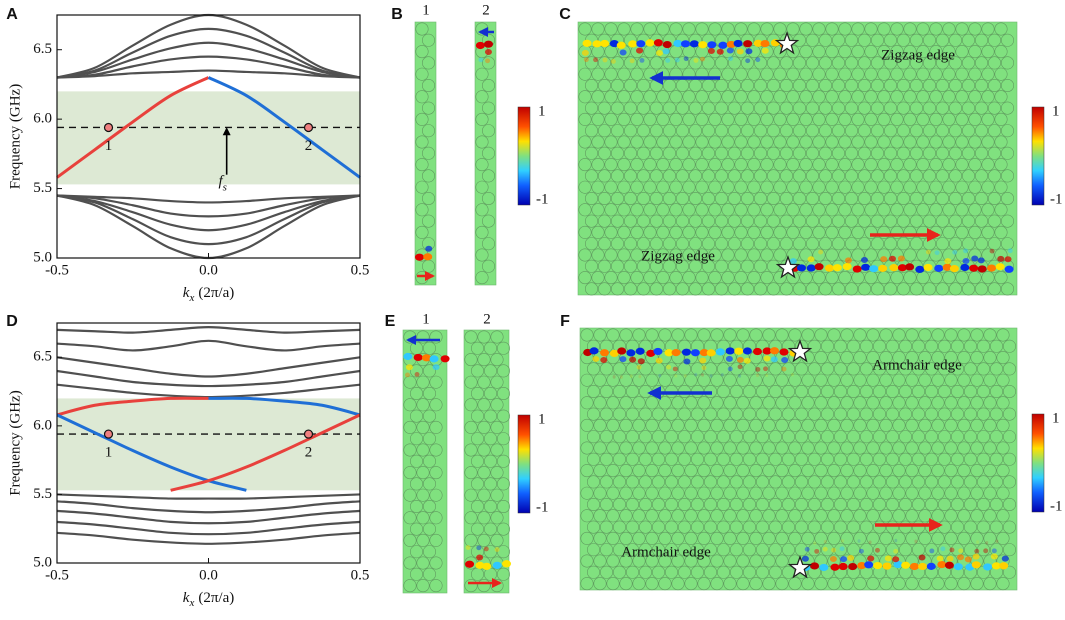 The width and height of the screenshot is (1065, 620). Describe the element at coordinates (565, 321) in the screenshot. I see `panel-letter: F` at that location.